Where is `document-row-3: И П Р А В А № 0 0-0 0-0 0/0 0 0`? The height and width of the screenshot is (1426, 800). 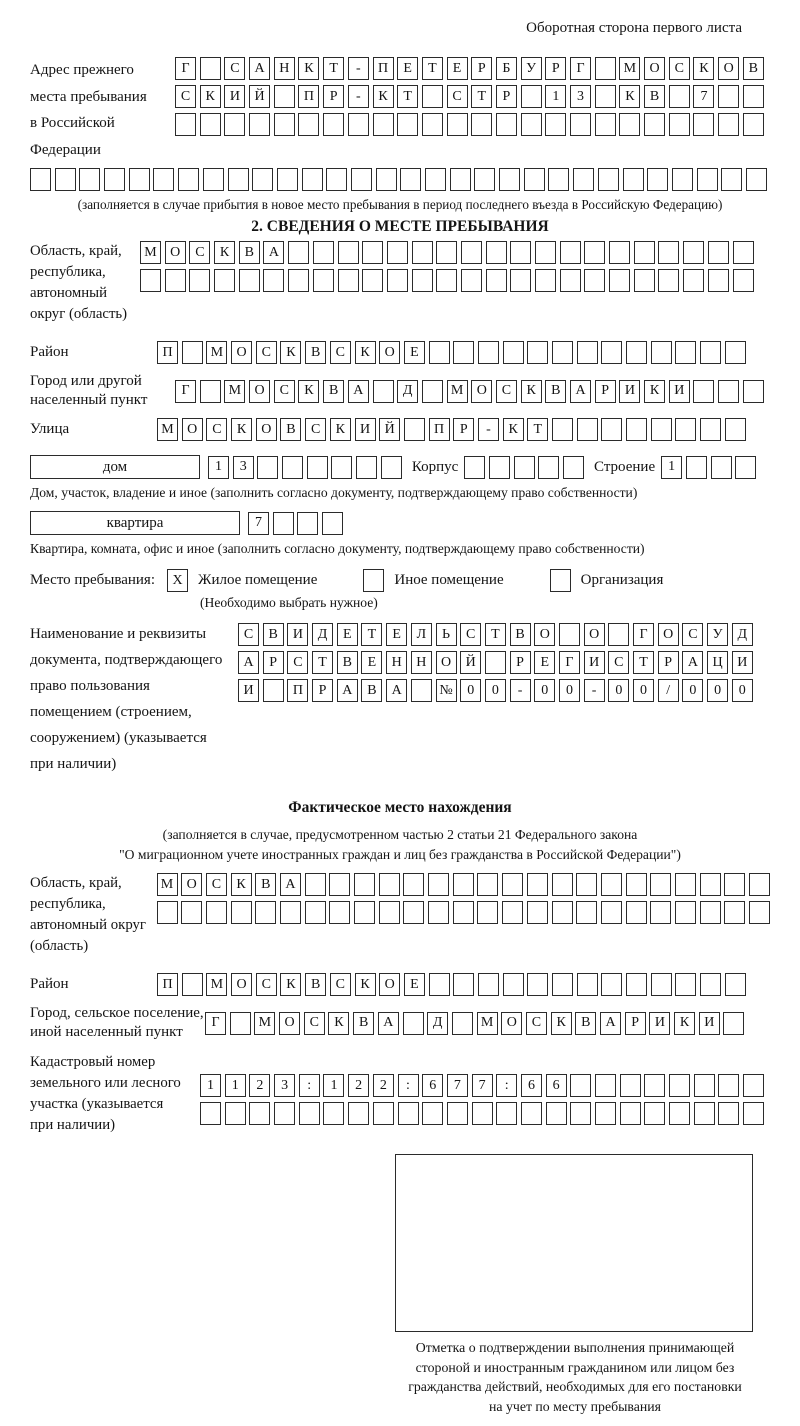 document-row-3: И П Р А В А № 0 0-0 0-0 0/0 0 0 is located at coordinates (495, 690).